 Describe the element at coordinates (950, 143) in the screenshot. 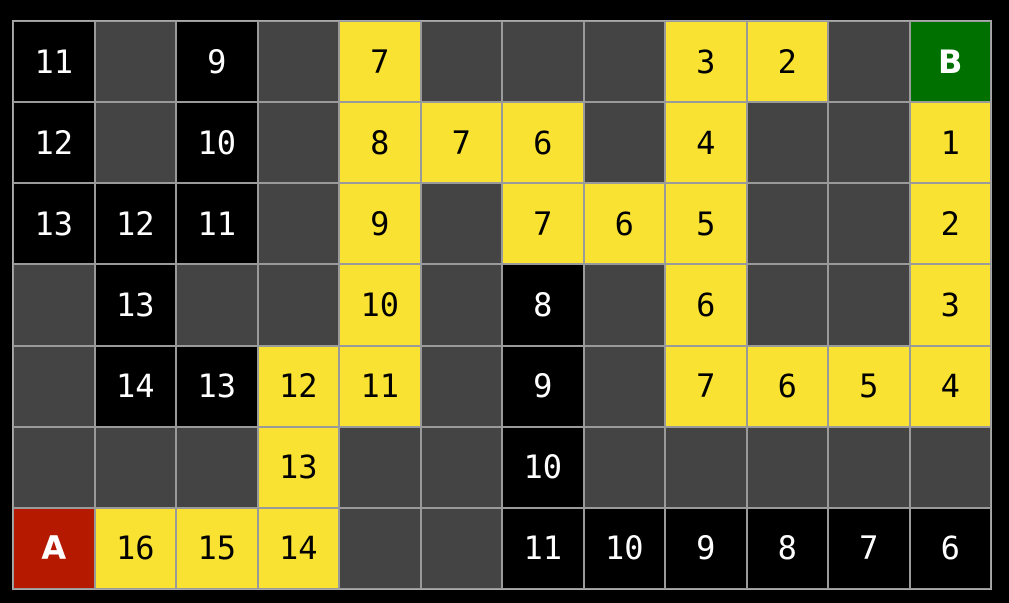

I see `path-cell: 1` at that location.